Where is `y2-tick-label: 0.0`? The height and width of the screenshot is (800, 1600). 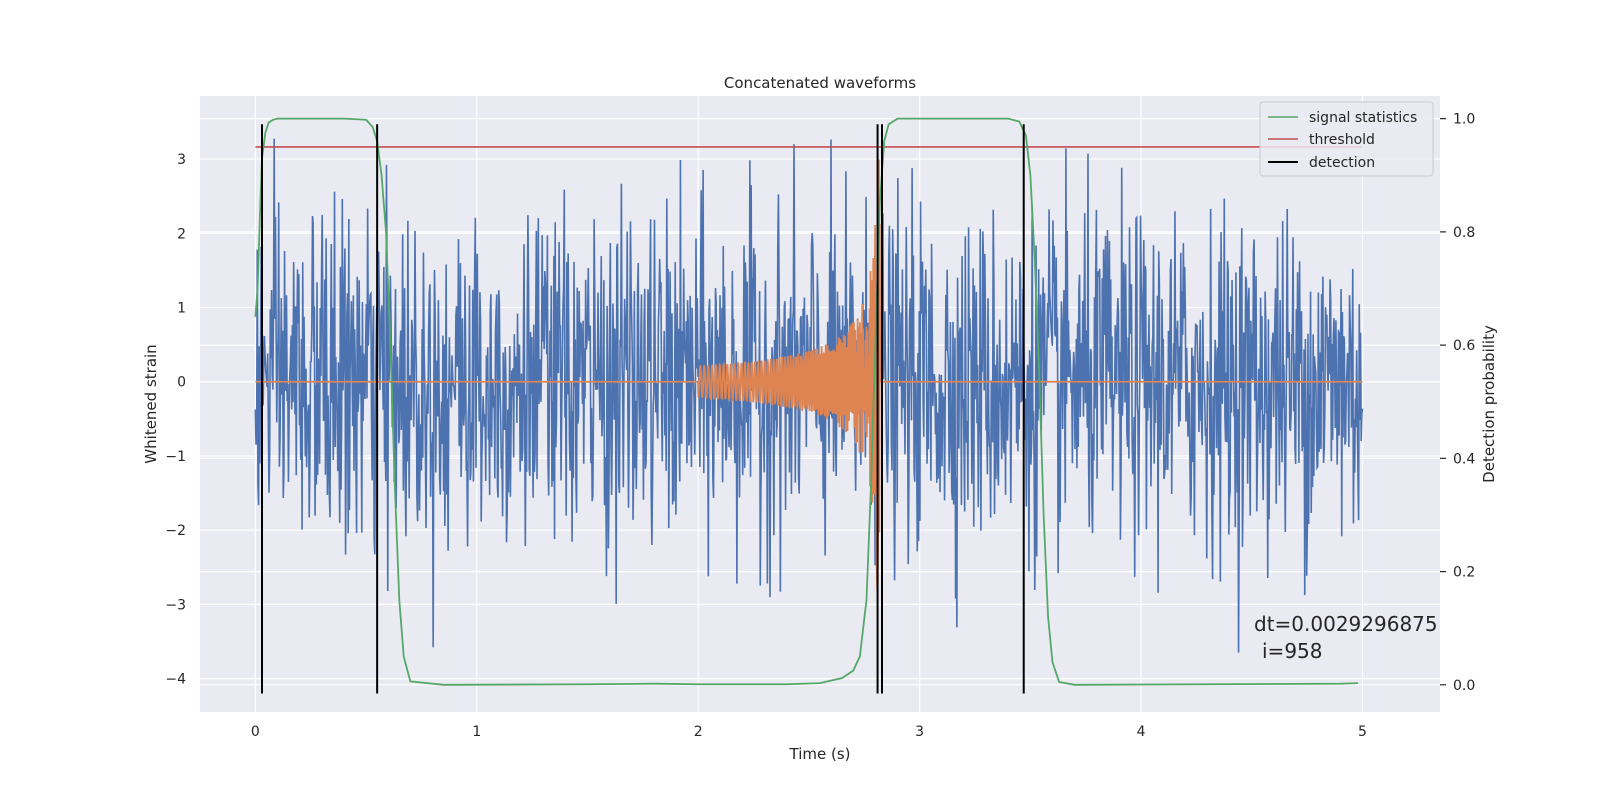
y2-tick-label: 0.0 is located at coordinates (1464, 686).